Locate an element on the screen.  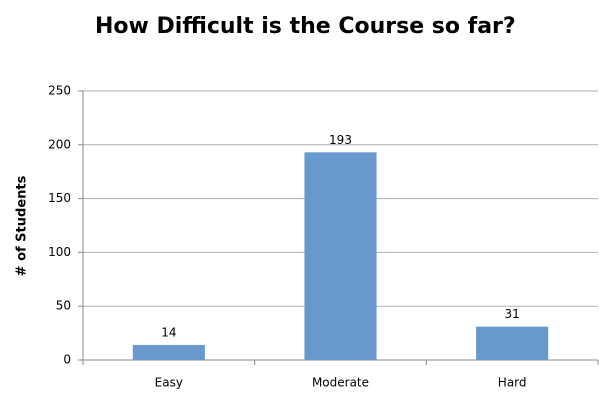
data-label: 193 is located at coordinates (340, 140).